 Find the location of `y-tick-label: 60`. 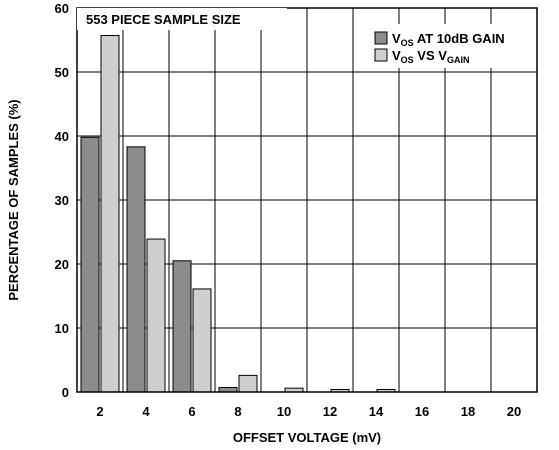

y-tick-label: 60 is located at coordinates (62, 8).